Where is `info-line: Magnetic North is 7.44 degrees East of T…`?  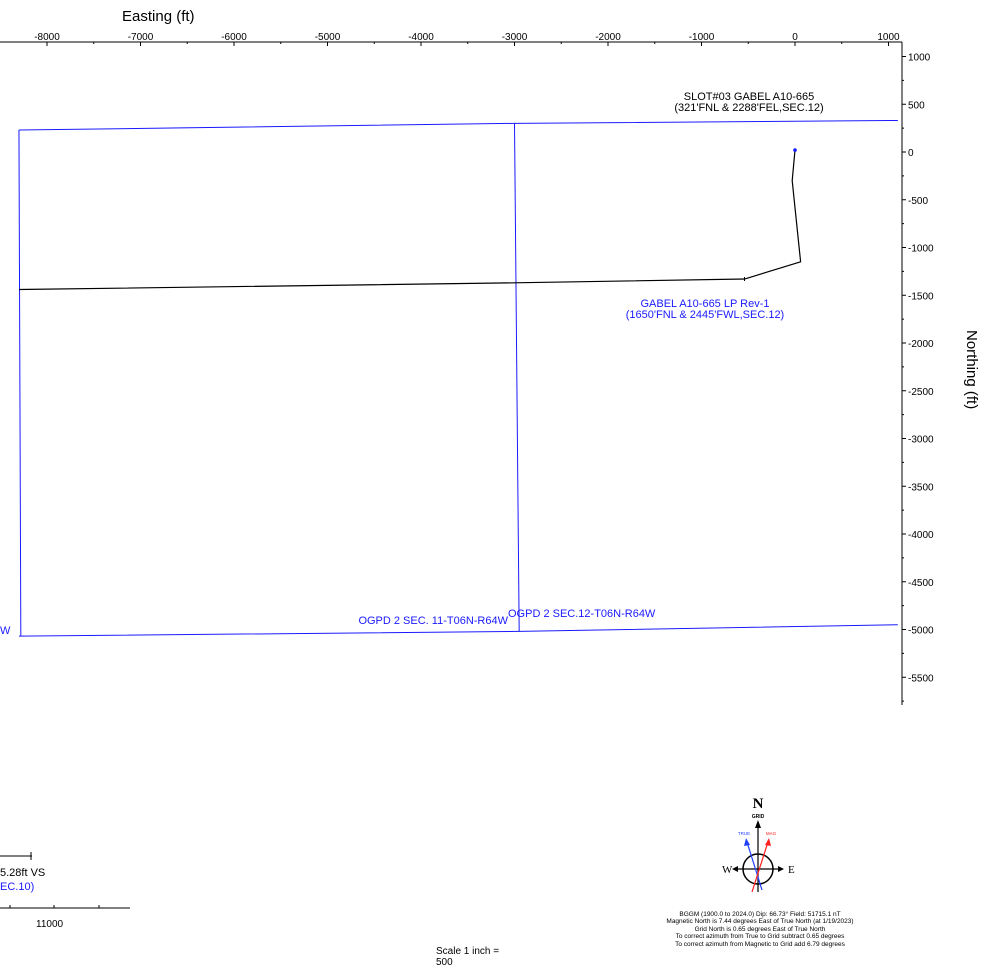
info-line: Magnetic North is 7.44 degrees East of T… is located at coordinates (760, 922).